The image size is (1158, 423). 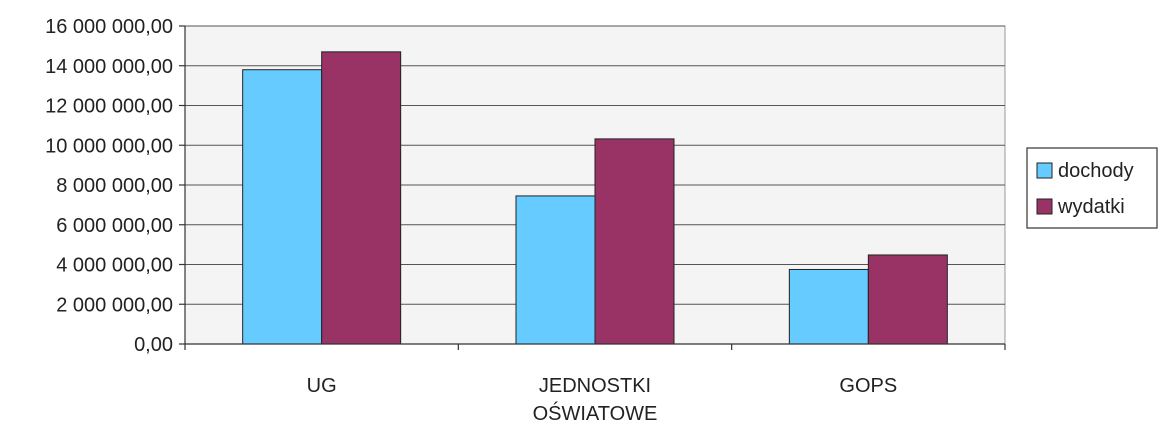 I want to click on legend-label-dochody: dochody, so click(x=1096, y=171).